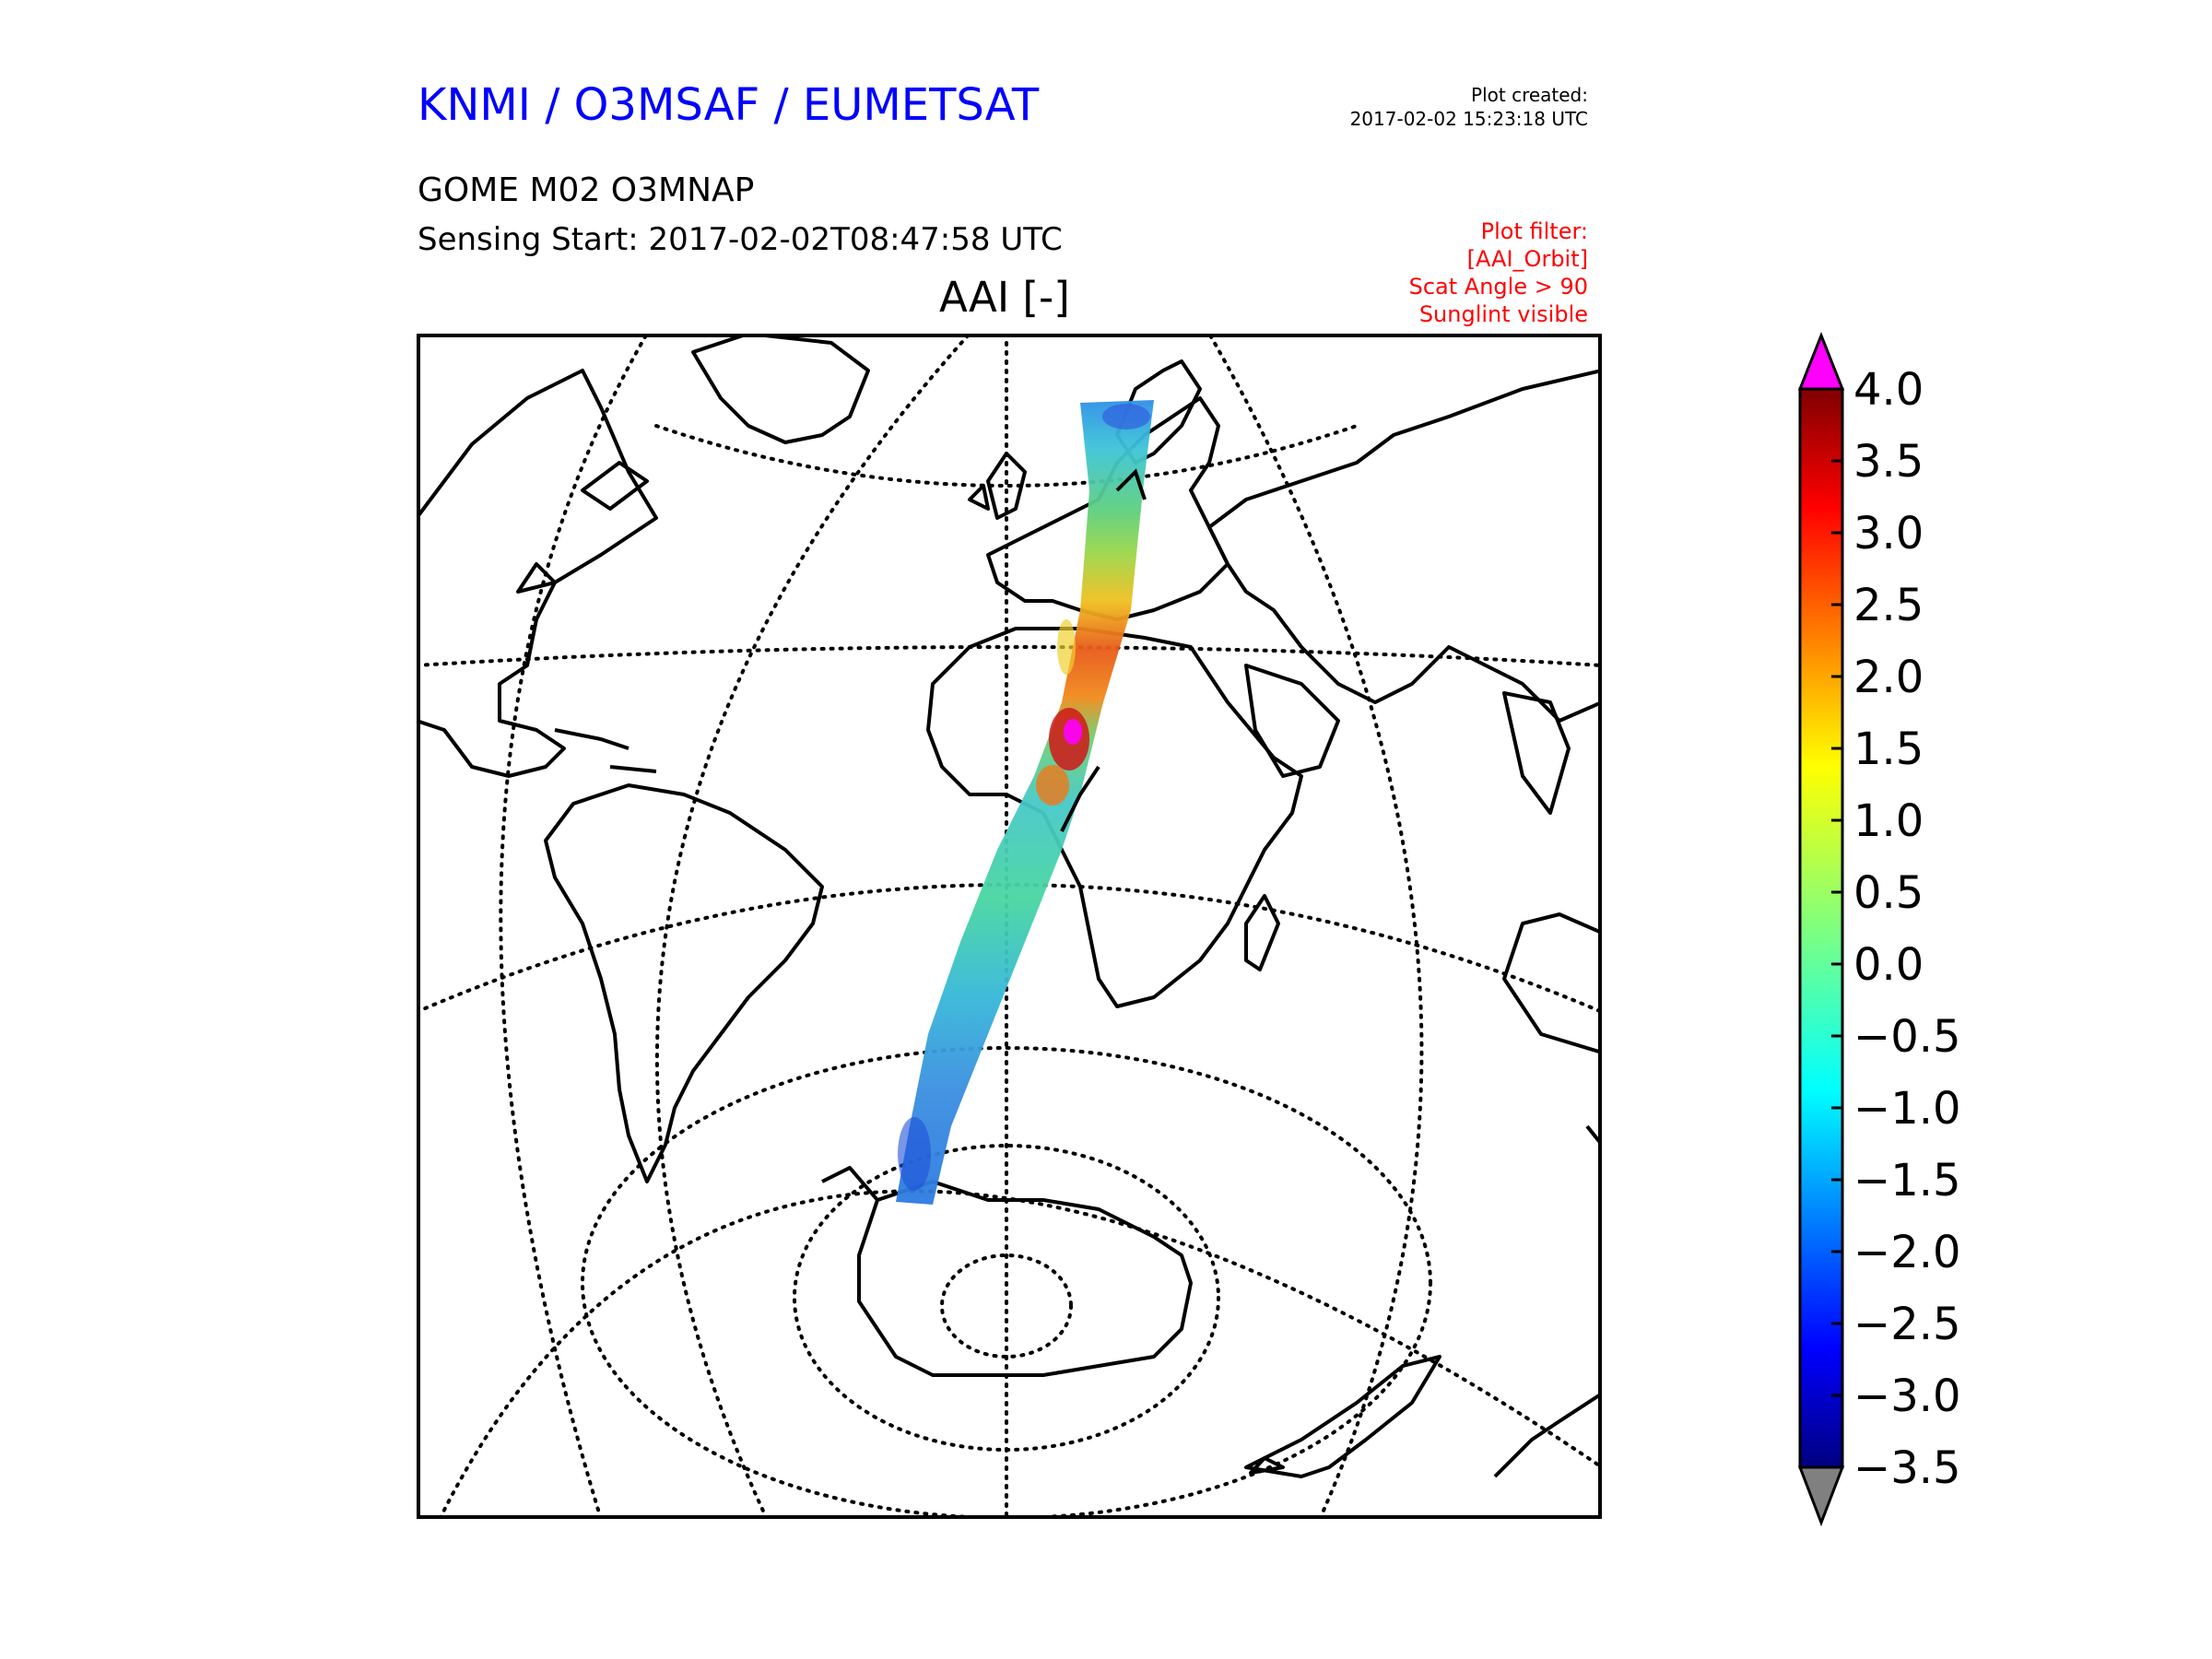 Image resolution: width=2212 pixels, height=1659 pixels. Describe the element at coordinates (537, 573) in the screenshot. I see `north-america` at that location.